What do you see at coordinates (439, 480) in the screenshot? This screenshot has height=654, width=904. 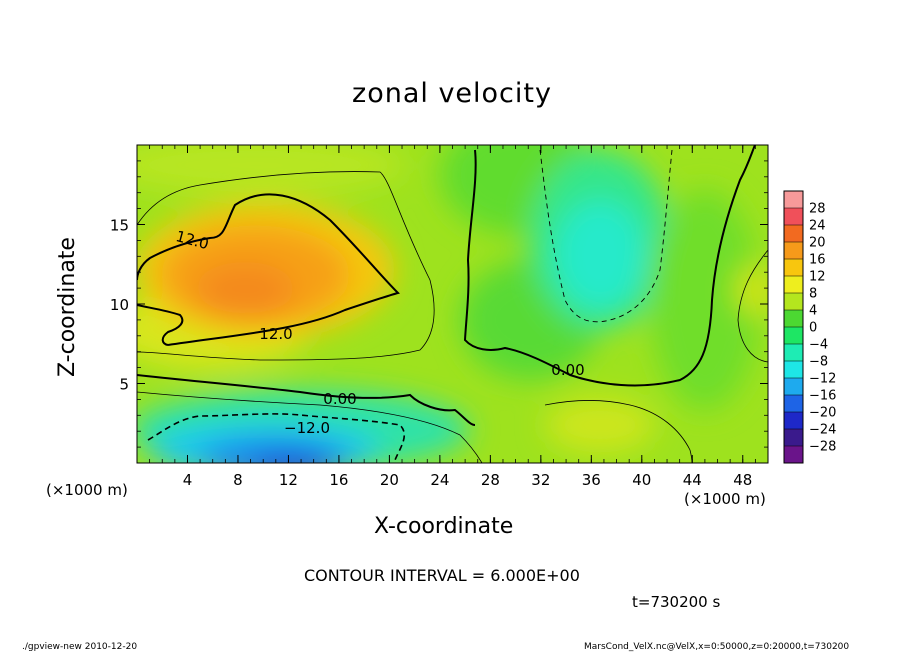 I see `x-tick-label: 24` at bounding box center [439, 480].